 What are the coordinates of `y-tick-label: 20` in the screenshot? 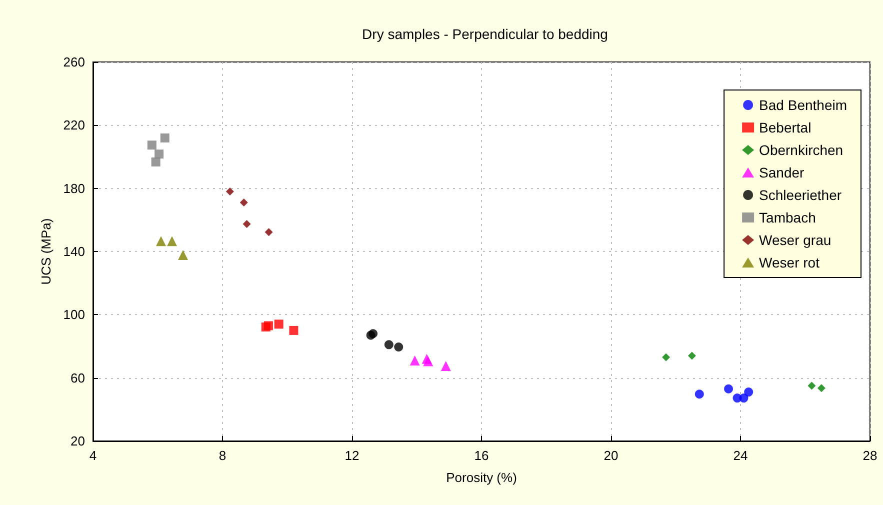 It's located at (77, 441).